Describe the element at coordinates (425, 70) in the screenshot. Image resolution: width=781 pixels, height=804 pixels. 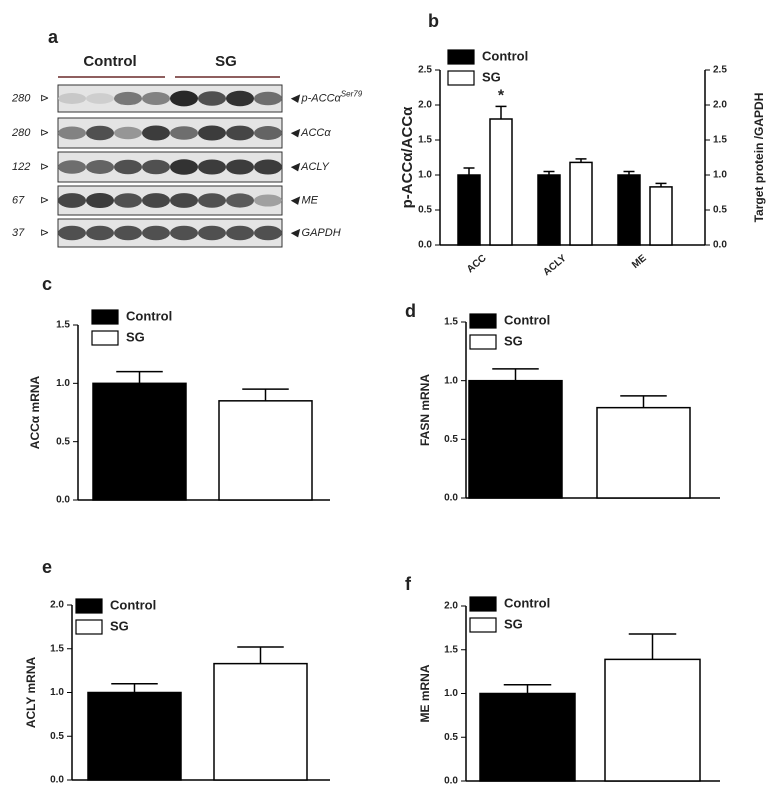
I see `y-tick-label: 2.5` at that location.